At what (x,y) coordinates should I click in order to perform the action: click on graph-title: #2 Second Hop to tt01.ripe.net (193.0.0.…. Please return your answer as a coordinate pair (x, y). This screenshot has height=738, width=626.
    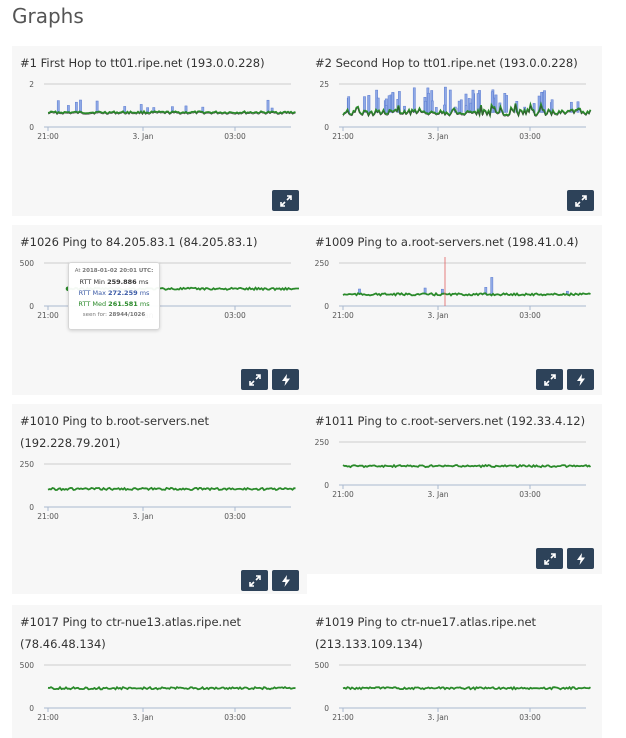
    Looking at the image, I should click on (446, 63).